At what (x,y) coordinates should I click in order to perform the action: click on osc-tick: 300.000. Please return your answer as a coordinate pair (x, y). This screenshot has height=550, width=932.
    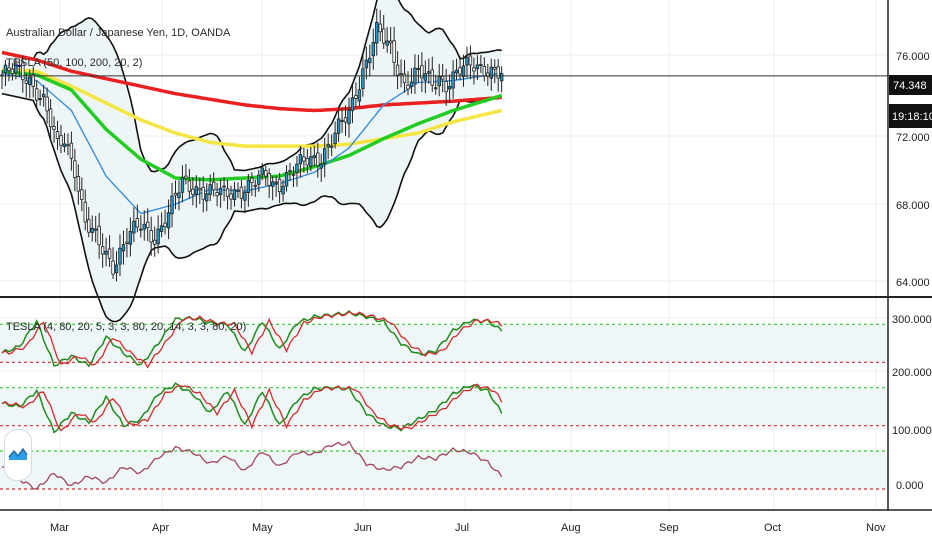
    Looking at the image, I should click on (912, 320).